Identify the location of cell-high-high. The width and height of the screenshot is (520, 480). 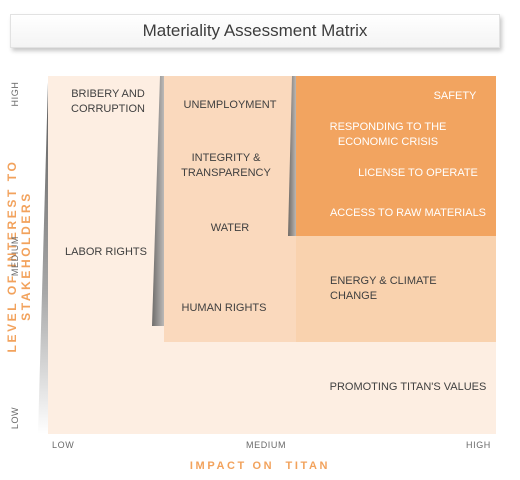
(396, 156).